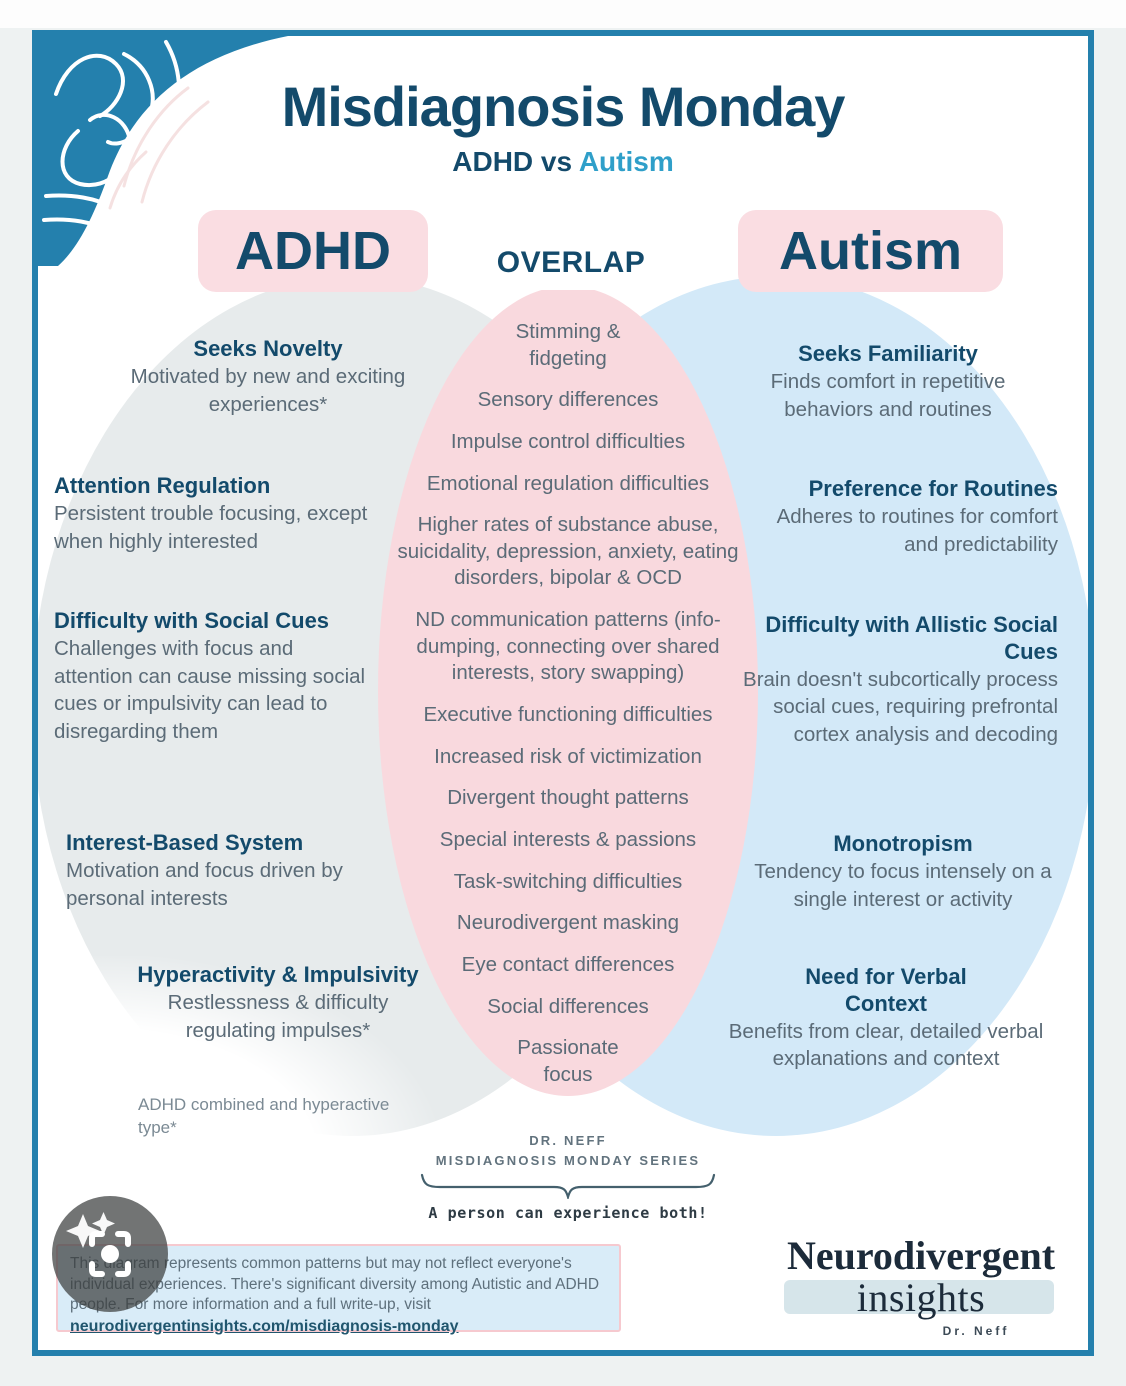 The height and width of the screenshot is (1386, 1126). Describe the element at coordinates (568, 881) in the screenshot. I see `overlap-item-10: Task-switching difficulties` at that location.